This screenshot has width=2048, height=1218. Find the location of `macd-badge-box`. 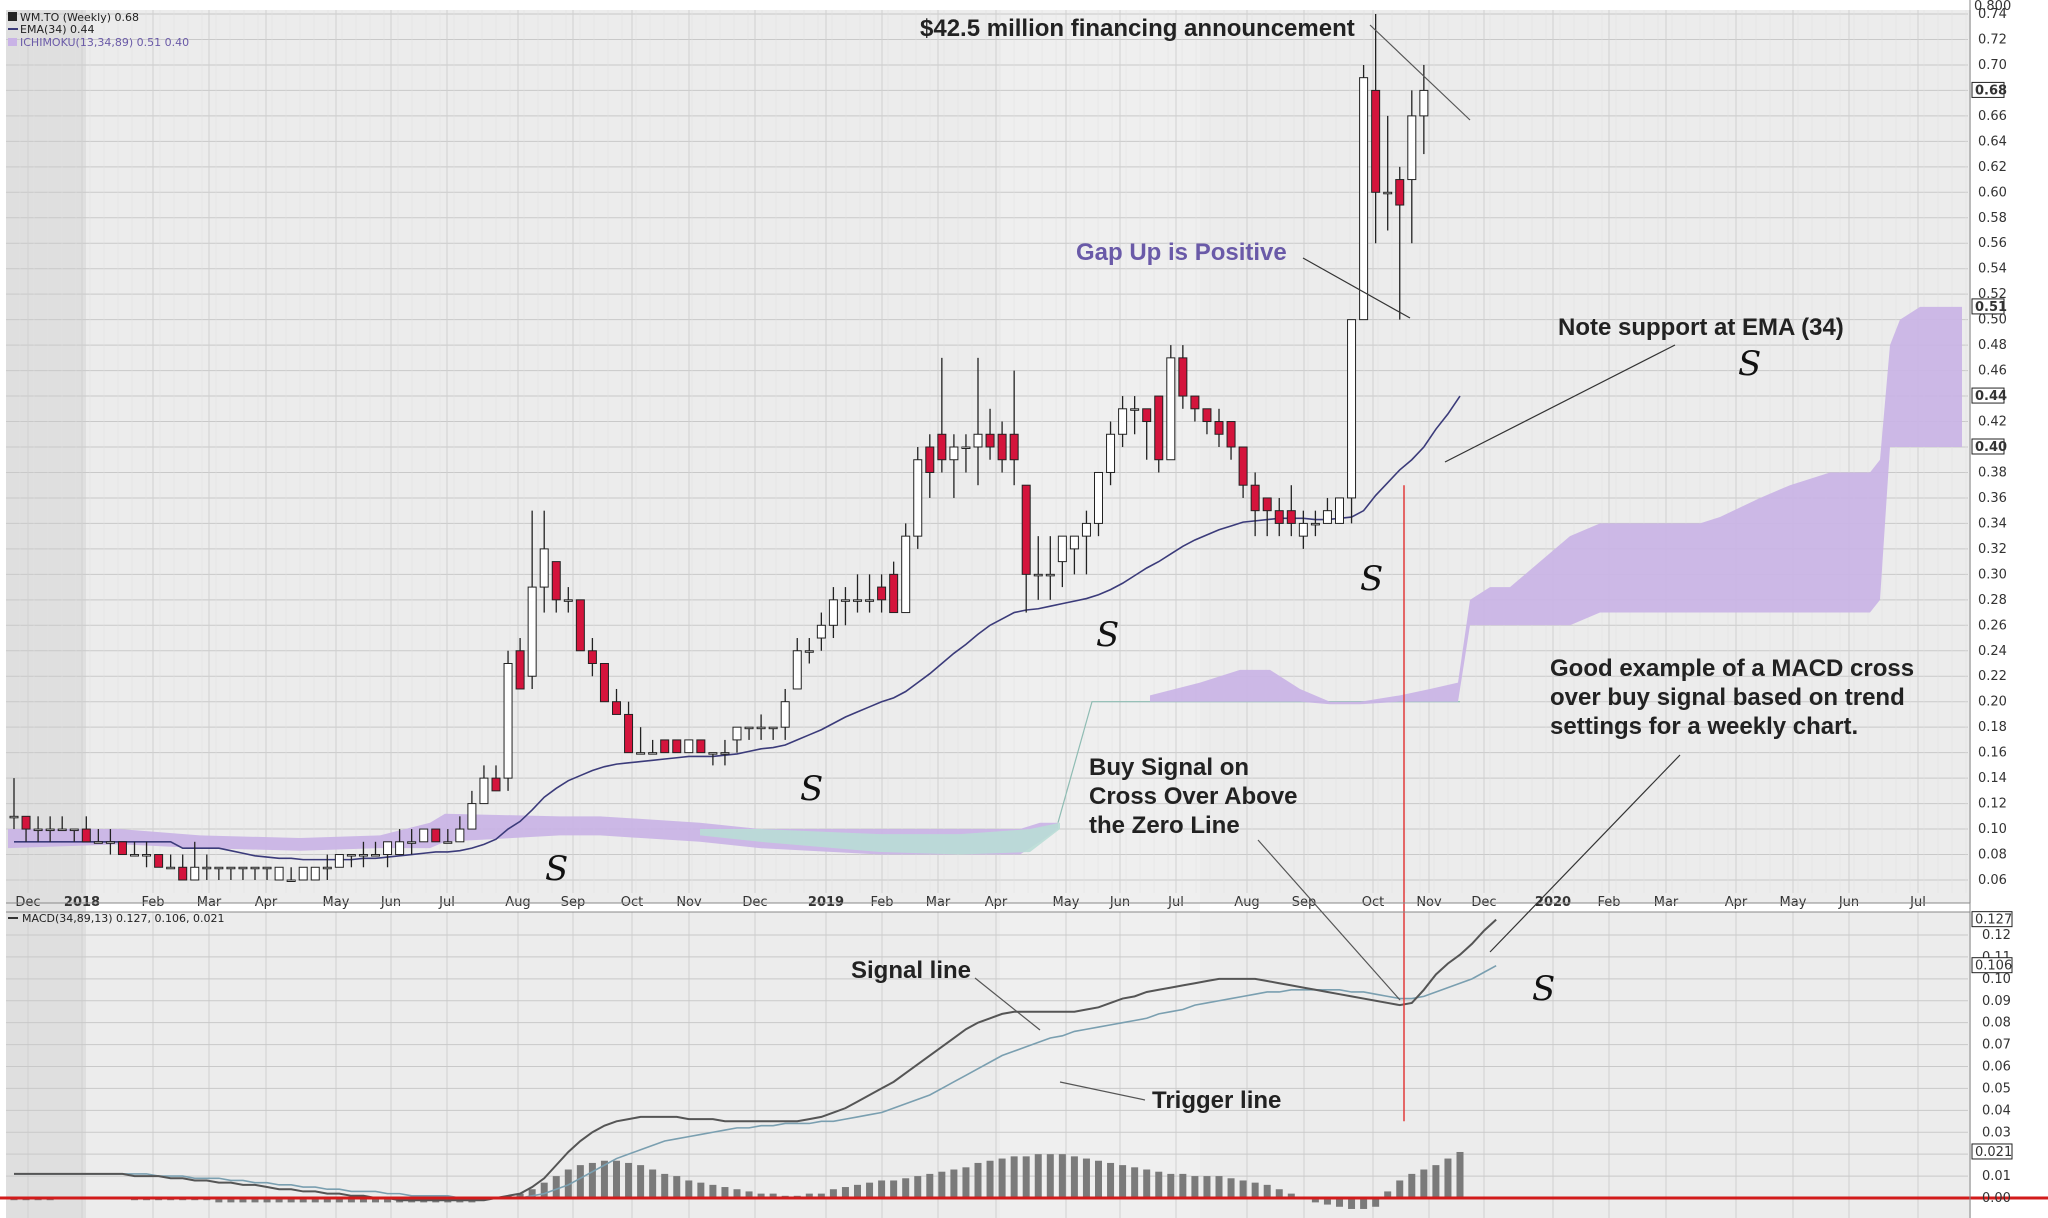

macd-badge-box is located at coordinates (1992, 965).